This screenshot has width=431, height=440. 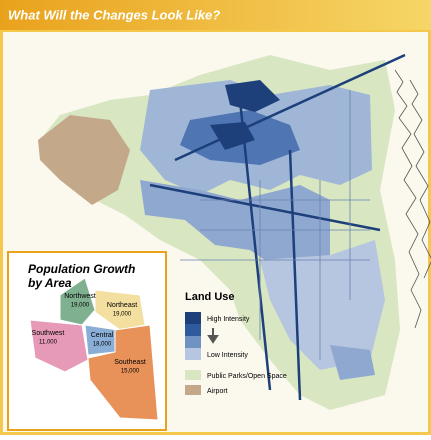 I want to click on inset-map, so click(x=94, y=349).